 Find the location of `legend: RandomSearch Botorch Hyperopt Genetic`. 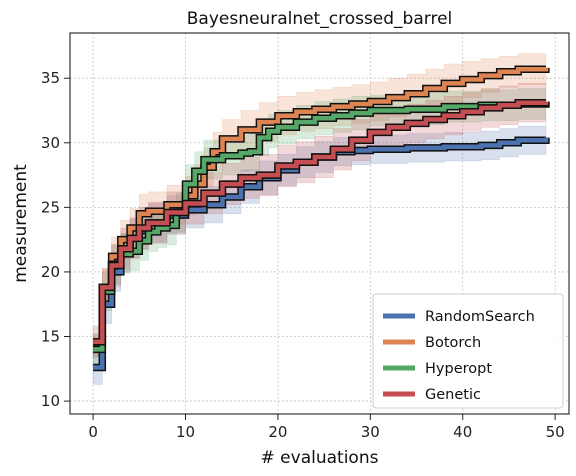

legend: RandomSearch Botorch Hyperopt Genetic is located at coordinates (468, 351).